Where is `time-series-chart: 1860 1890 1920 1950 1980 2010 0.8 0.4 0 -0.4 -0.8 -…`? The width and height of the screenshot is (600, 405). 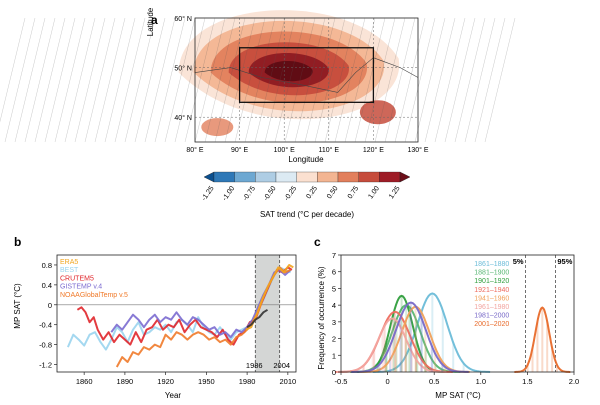
time-series-chart: 1860 1890 1920 1950 1980 2010 0.8 0.4 0 -0.4 -0.8 -… is located at coordinates (168, 320).